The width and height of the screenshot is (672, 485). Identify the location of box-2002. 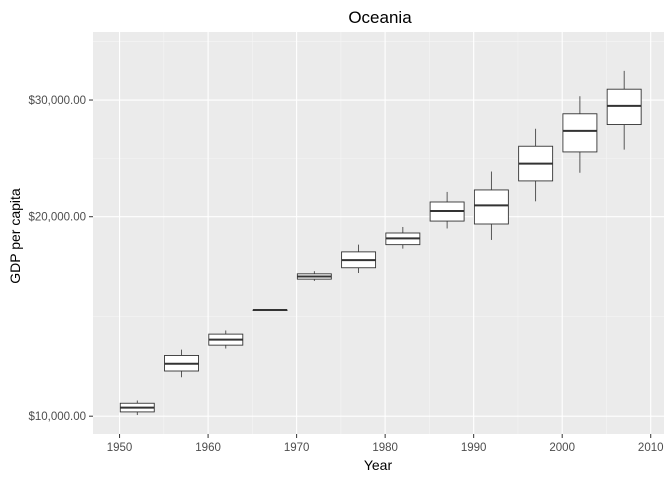
(580, 134).